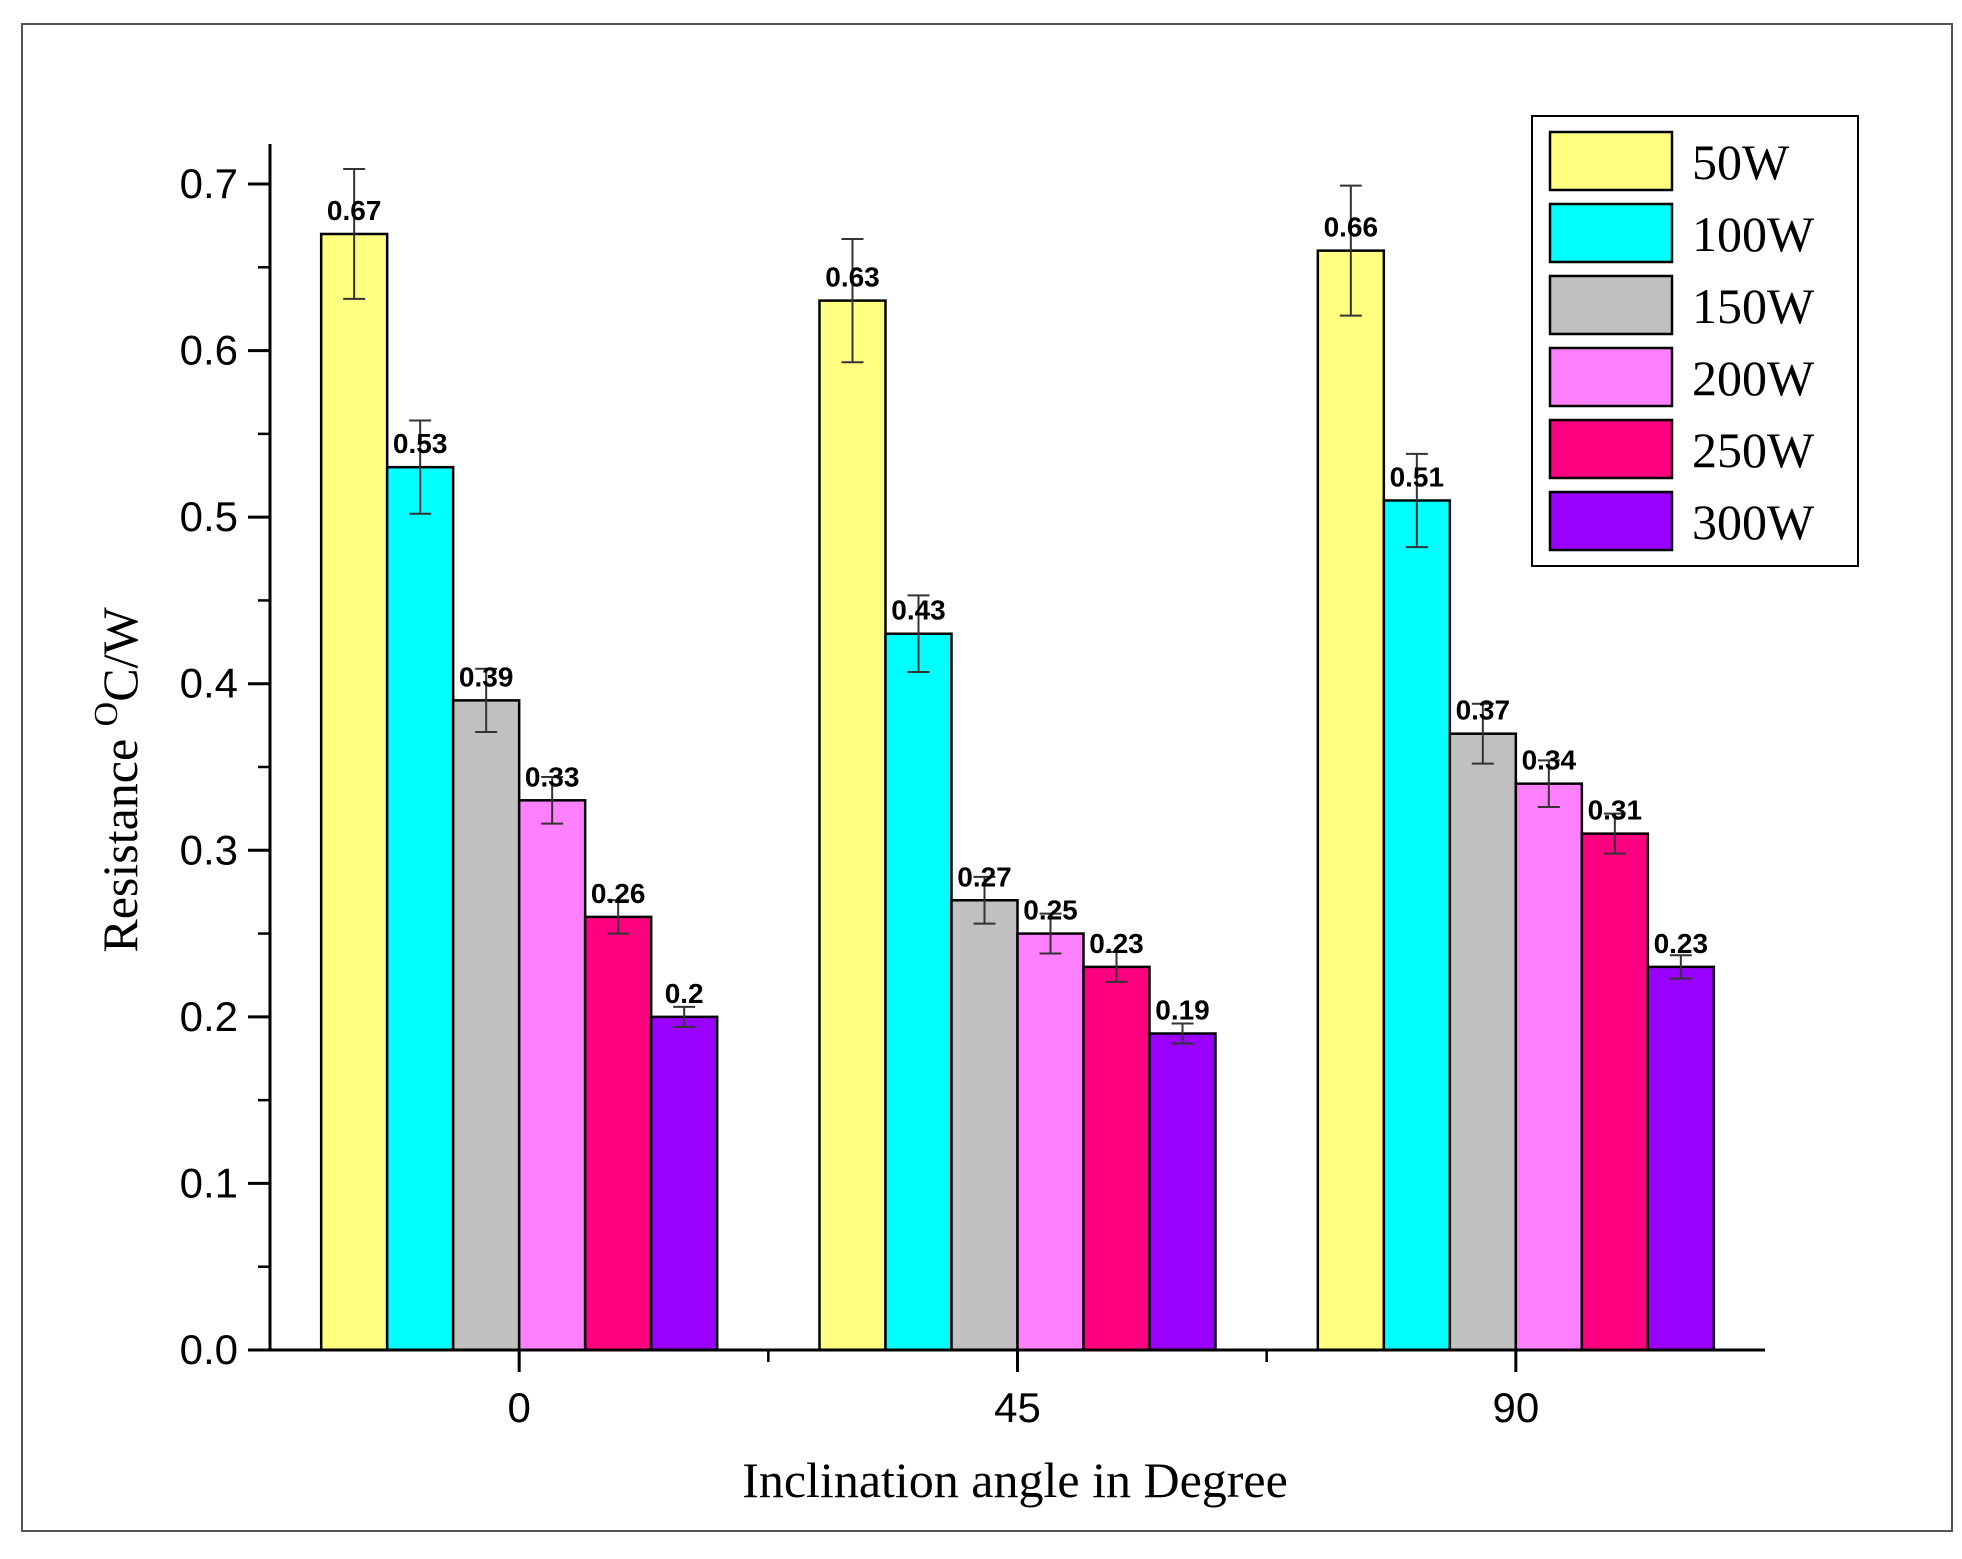  Describe the element at coordinates (120, 654) in the screenshot. I see `y-axis-title-suffix: C/W` at that location.